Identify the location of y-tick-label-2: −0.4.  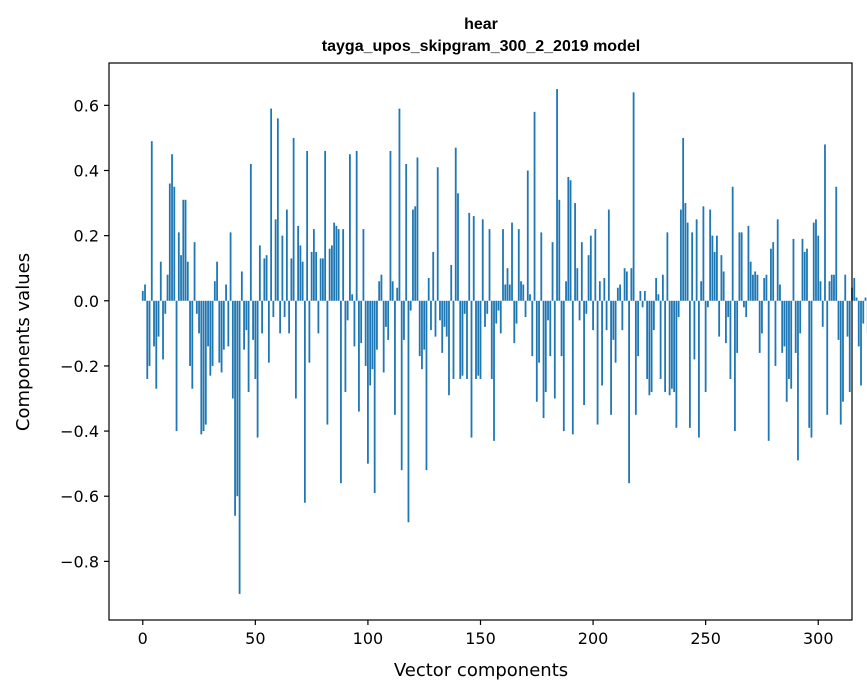
(79, 431).